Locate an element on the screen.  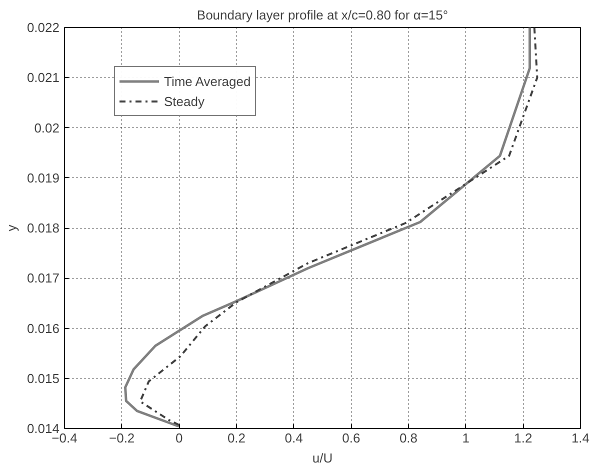
x-tick-label: 0.4 is located at coordinates (293, 438).